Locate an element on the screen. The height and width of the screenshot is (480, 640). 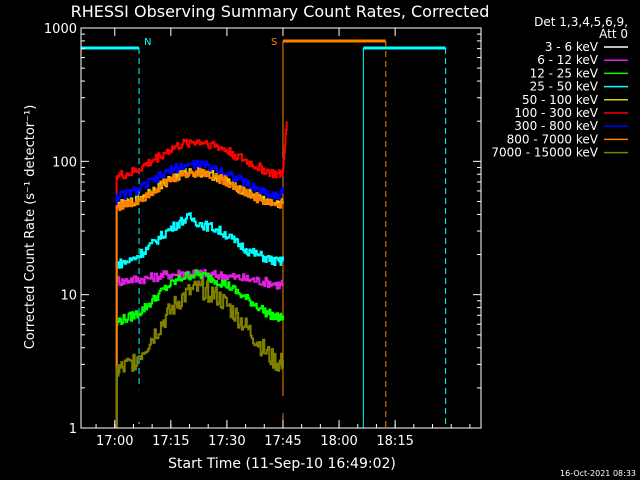
x-axis-label: Start Time (11-Sep-10 16:49:02) is located at coordinates (282, 464).